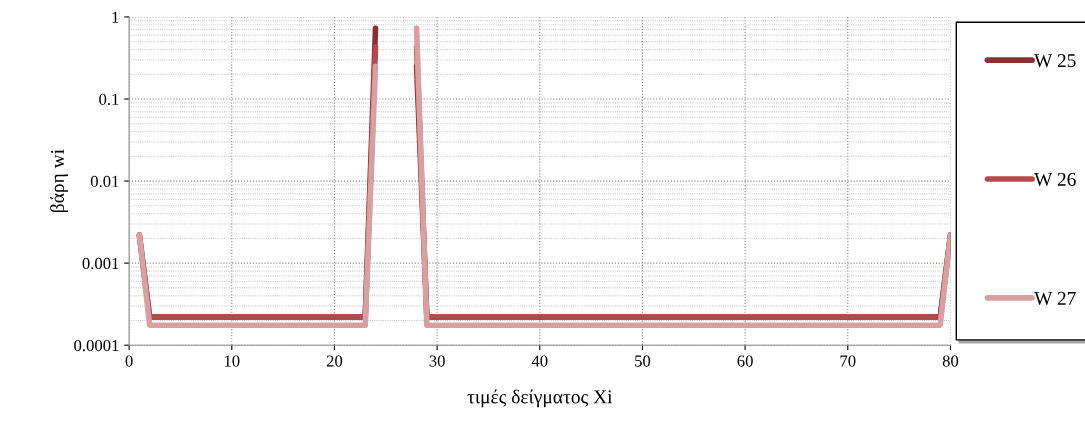 The height and width of the screenshot is (446, 1085). Describe the element at coordinates (100, 263) in the screenshot. I see `y-tick-label: 0.001` at that location.